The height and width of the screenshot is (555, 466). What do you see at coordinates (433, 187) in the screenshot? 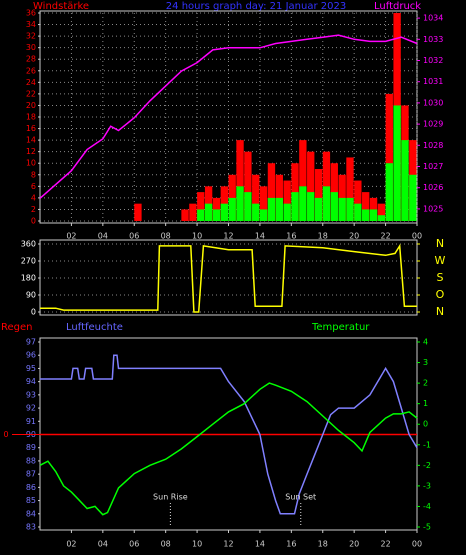
I see `y2-tick-label: 1026` at bounding box center [433, 187].